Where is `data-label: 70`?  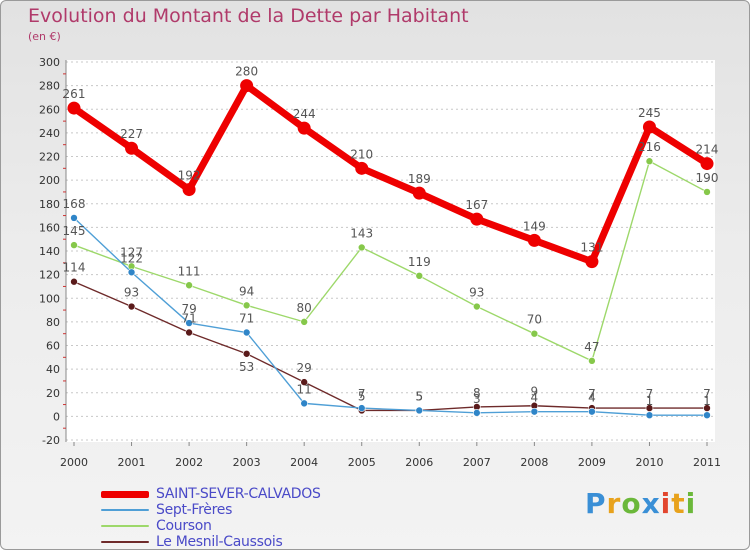 data-label: 70 is located at coordinates (534, 320).